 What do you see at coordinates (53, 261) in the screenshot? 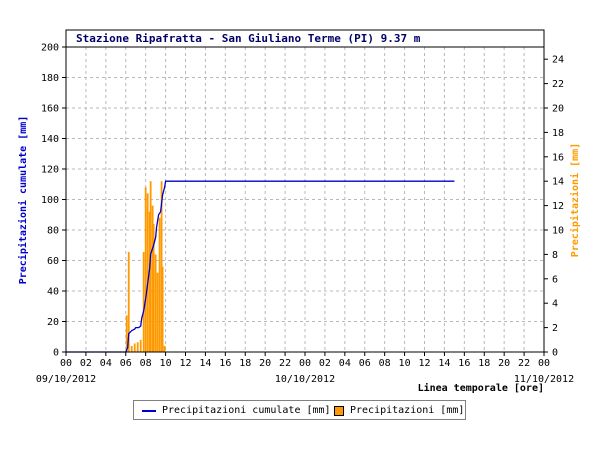
I see `left-tick-label: 60` at bounding box center [53, 261].